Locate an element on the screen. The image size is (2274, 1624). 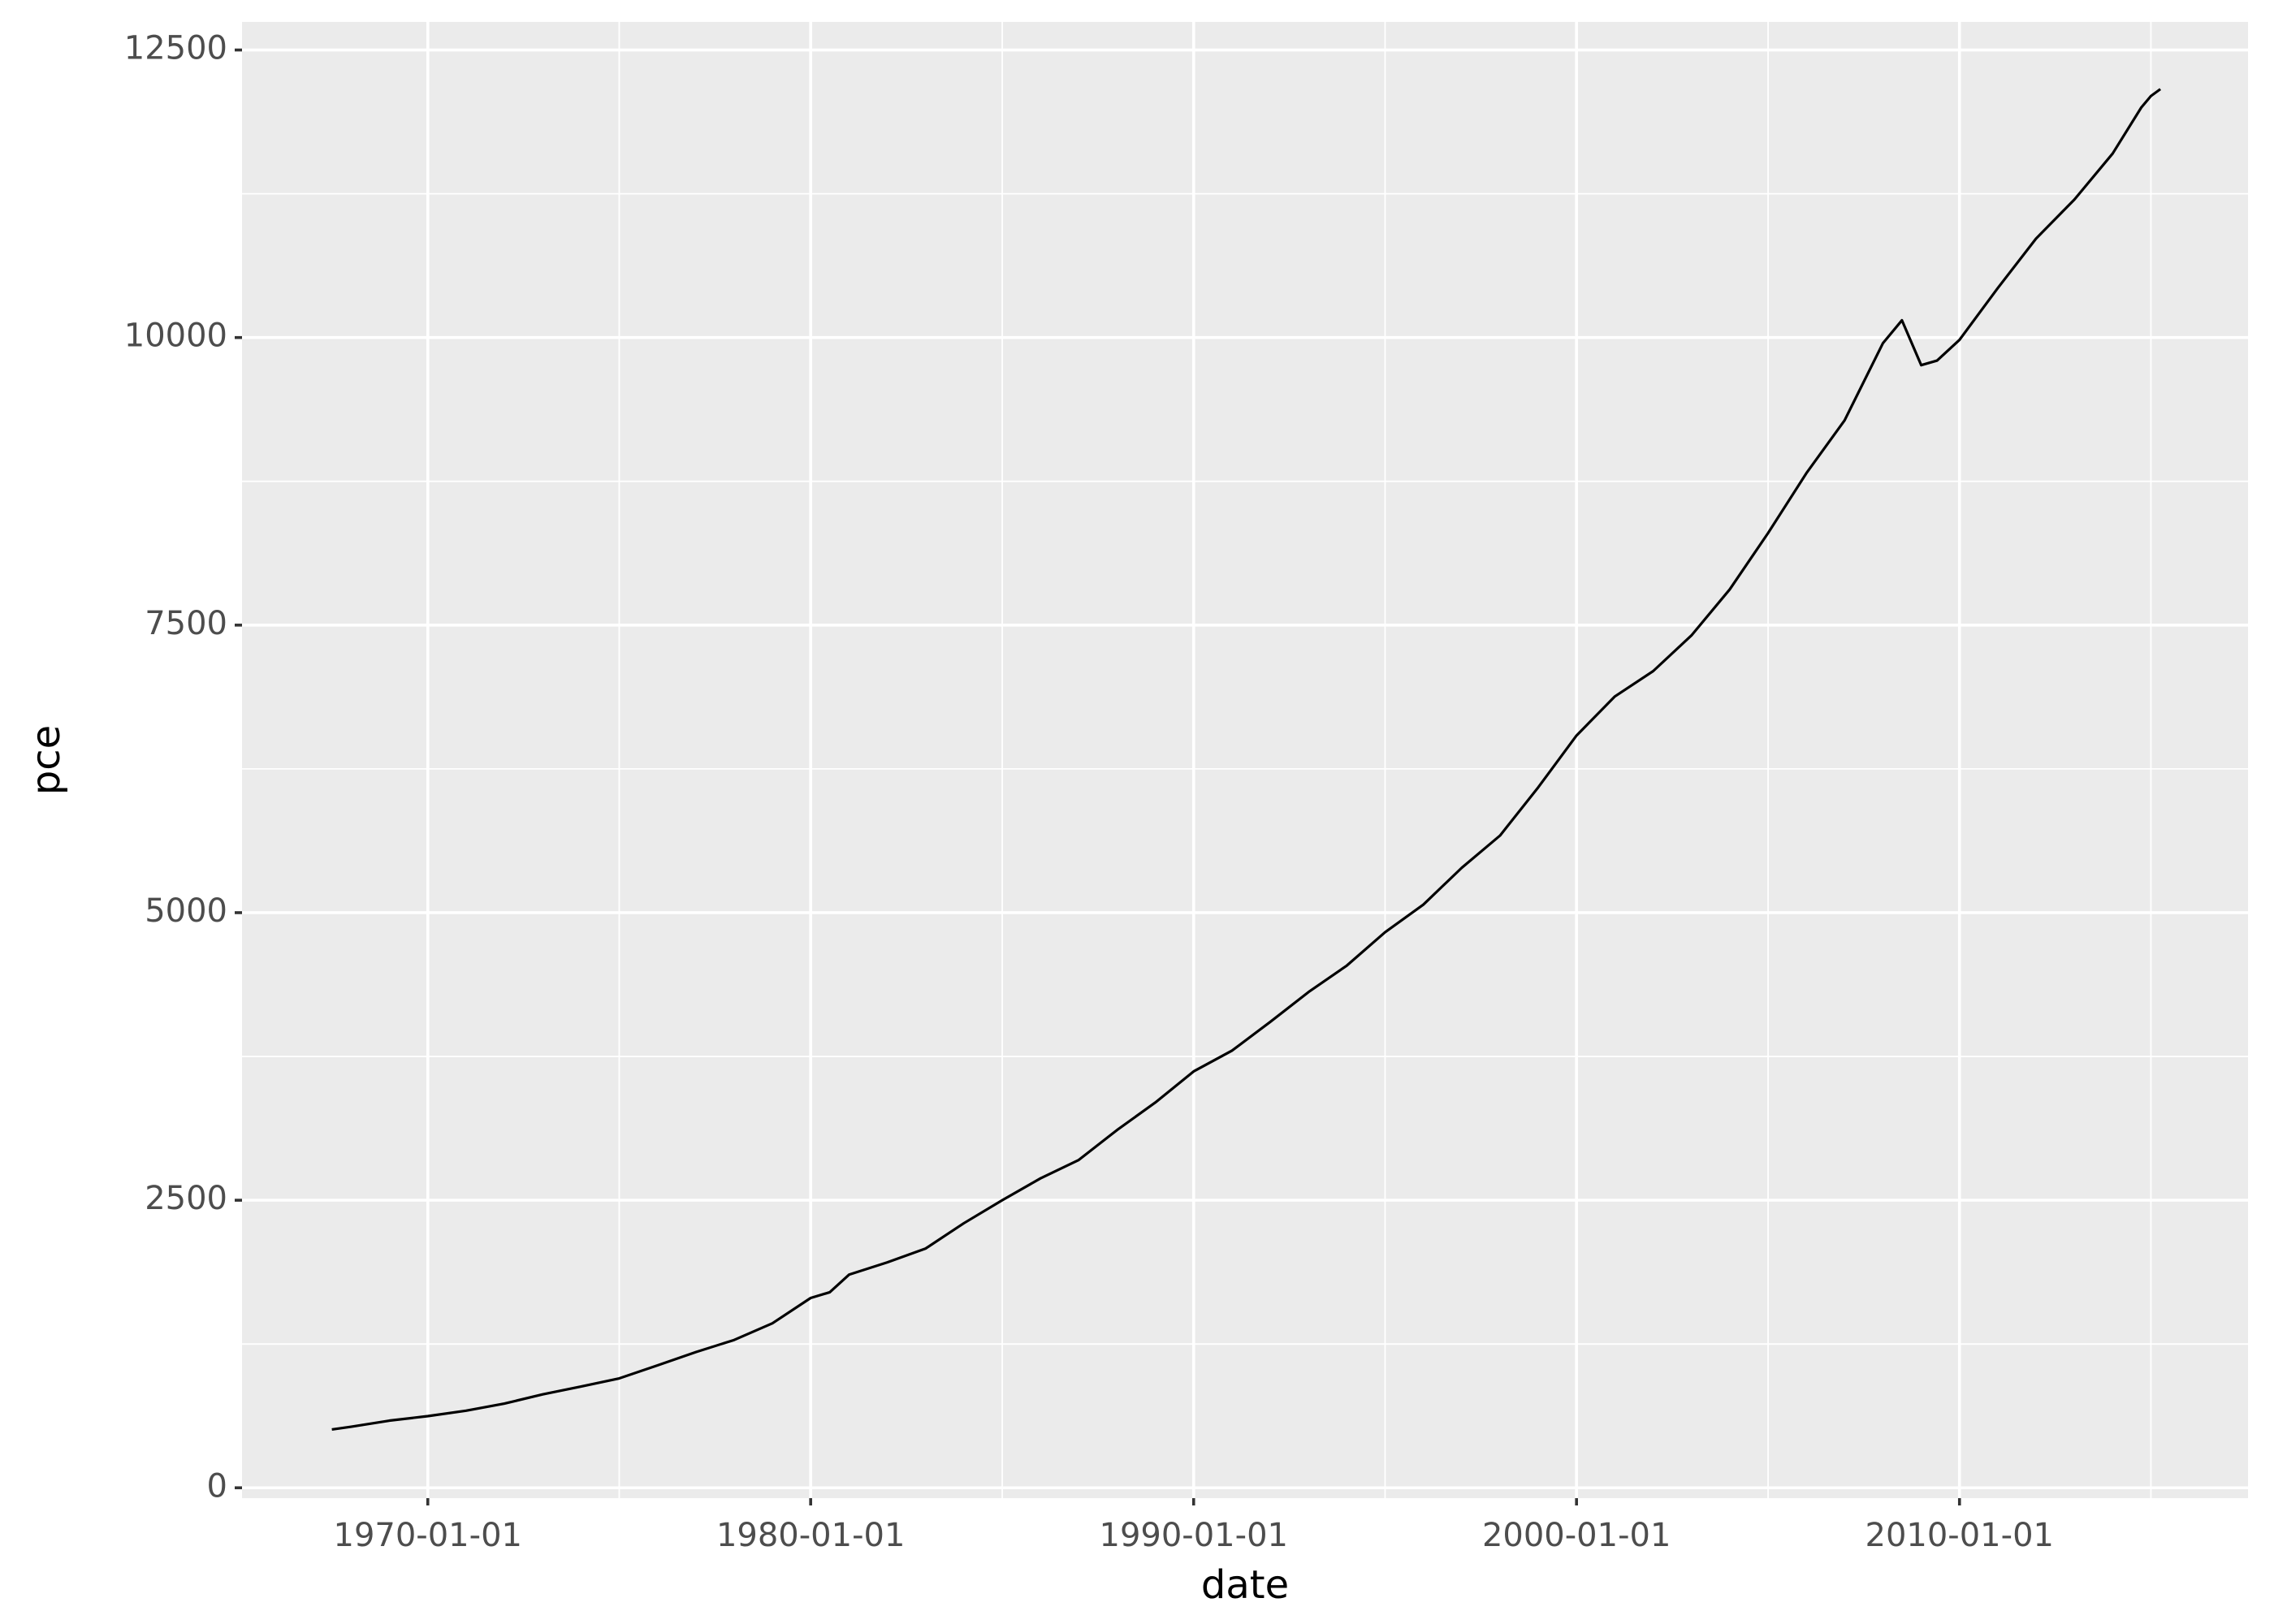
y-tick-label: 5000 is located at coordinates (186, 911).